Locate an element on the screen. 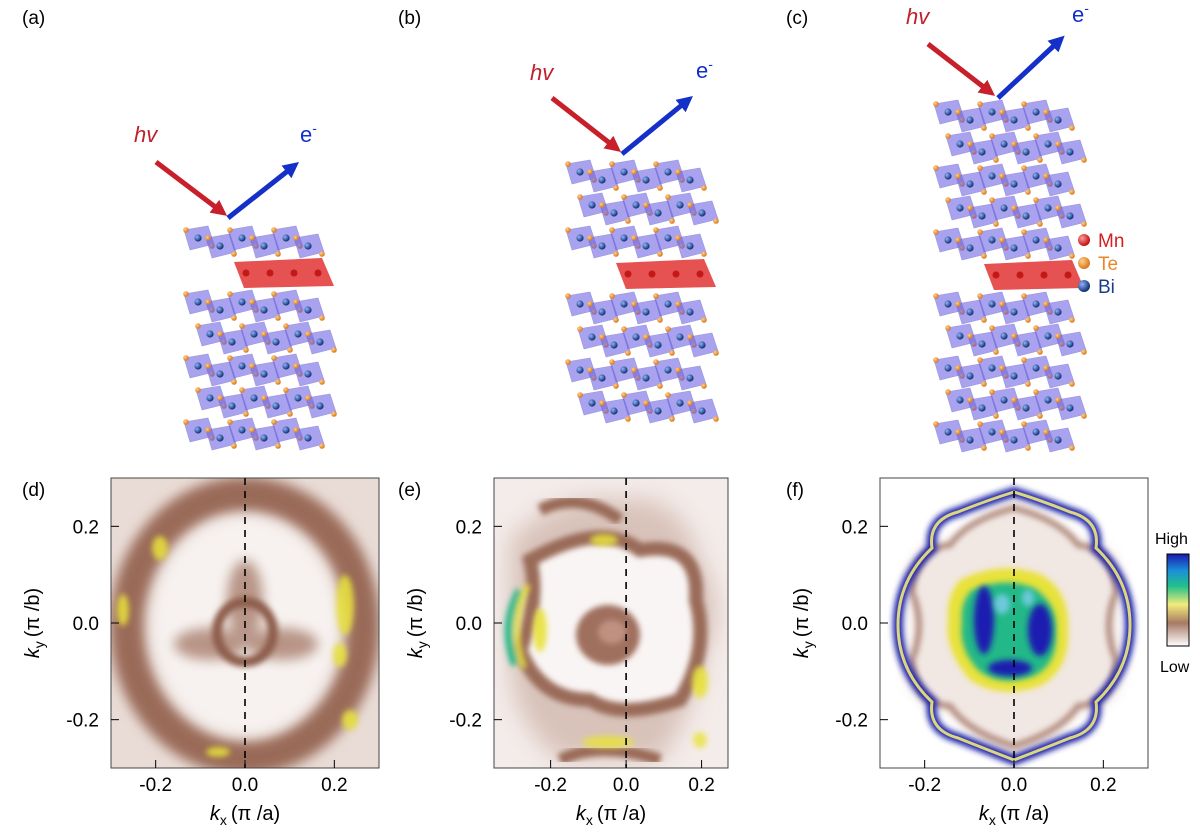 The height and width of the screenshot is (837, 1200). geometry-arrows-c: hv e- is located at coordinates (997, 50).